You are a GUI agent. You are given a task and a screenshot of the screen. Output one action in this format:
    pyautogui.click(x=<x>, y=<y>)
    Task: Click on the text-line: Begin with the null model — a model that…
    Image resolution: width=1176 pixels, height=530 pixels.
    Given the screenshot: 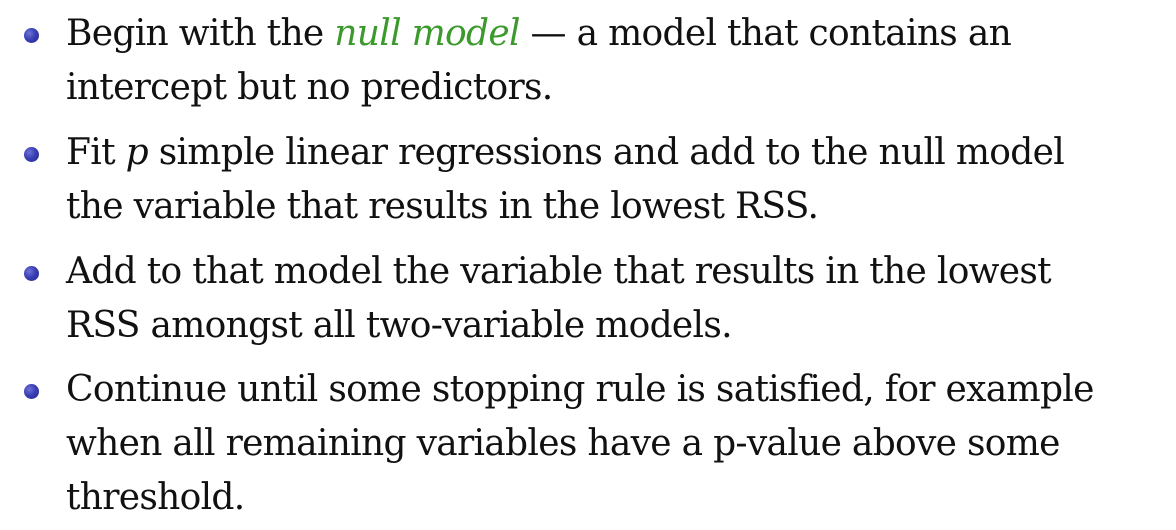 What is the action you would take?
    pyautogui.click(x=539, y=34)
    